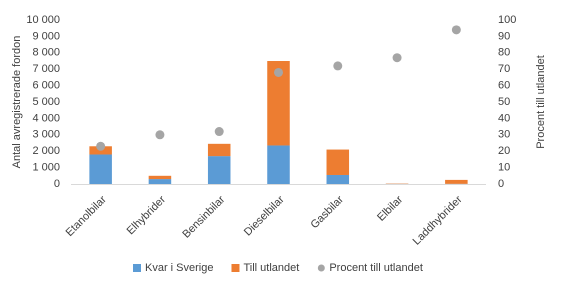 This screenshot has width=566, height=288. I want to click on x-tick-label: Dieselbilar, so click(264, 215).